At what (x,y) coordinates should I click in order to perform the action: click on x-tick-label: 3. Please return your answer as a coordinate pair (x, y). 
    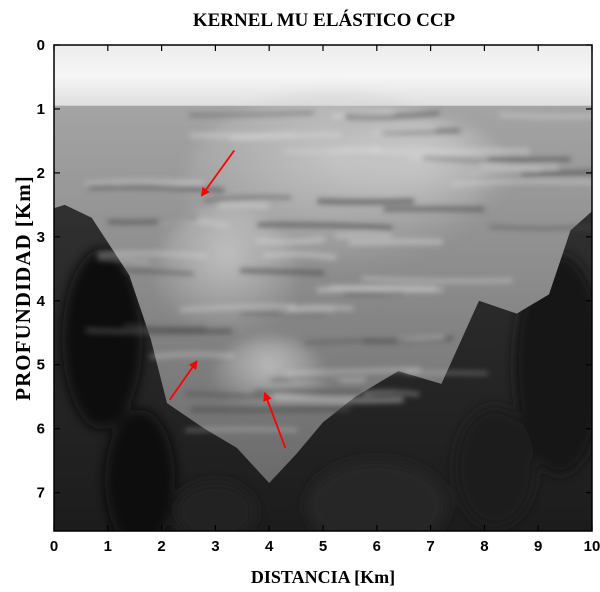
    Looking at the image, I should click on (215, 546).